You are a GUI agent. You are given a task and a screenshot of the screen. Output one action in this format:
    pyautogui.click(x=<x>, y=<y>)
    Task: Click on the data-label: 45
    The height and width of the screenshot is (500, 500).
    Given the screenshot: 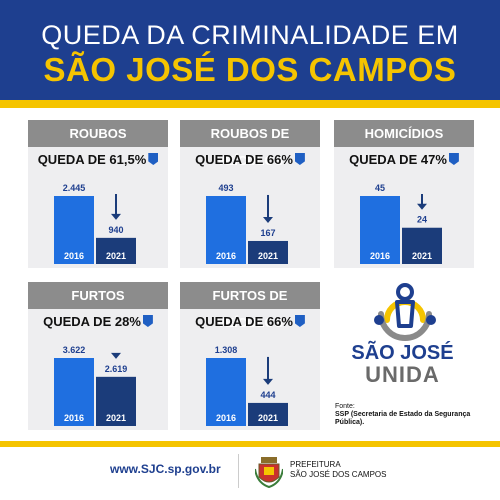 What is the action you would take?
    pyautogui.click(x=380, y=188)
    